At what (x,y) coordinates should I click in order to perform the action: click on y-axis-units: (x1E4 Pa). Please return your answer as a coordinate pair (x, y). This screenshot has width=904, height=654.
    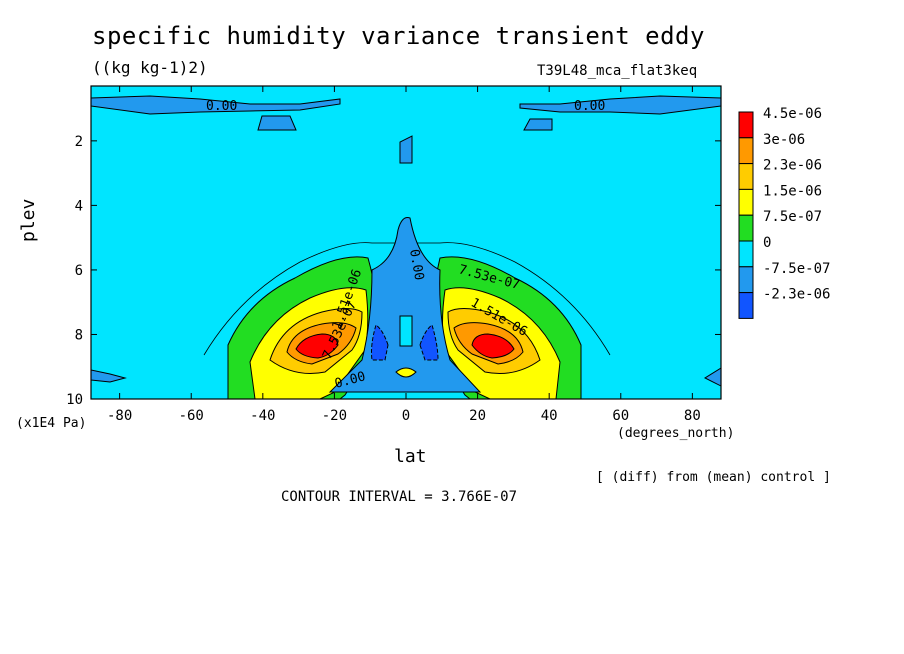
    Looking at the image, I should click on (51, 423).